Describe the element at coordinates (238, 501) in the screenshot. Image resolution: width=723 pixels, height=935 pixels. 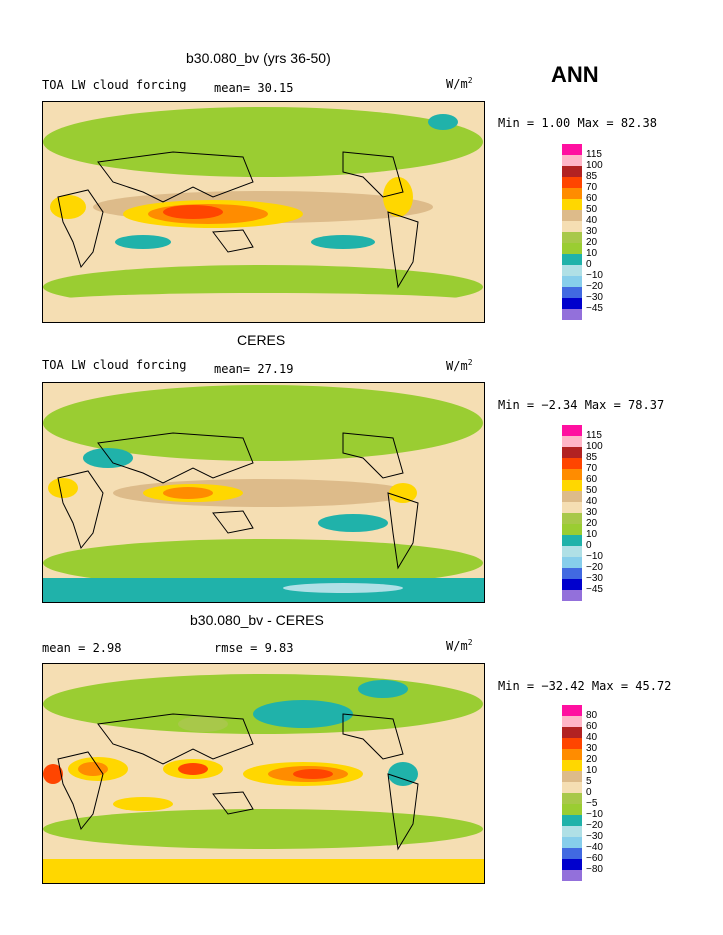
I see `panel-2-coastlines` at that location.